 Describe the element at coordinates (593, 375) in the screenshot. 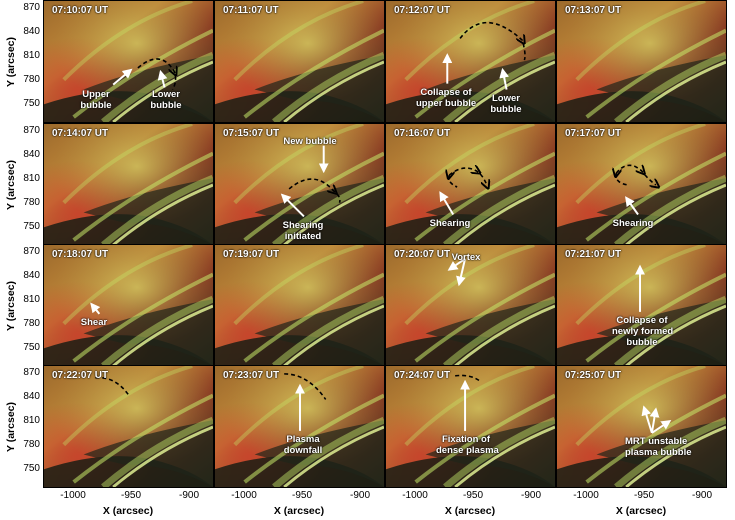

I see `panel-timestamp: 07:25:07 UT` at that location.